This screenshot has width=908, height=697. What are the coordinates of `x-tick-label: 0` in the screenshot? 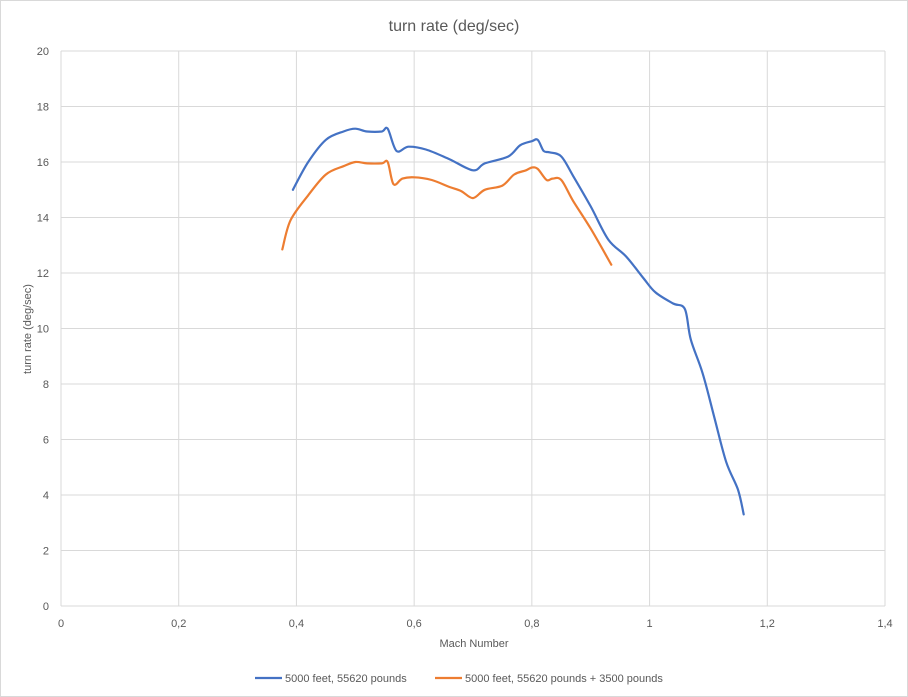 It's located at (61, 624).